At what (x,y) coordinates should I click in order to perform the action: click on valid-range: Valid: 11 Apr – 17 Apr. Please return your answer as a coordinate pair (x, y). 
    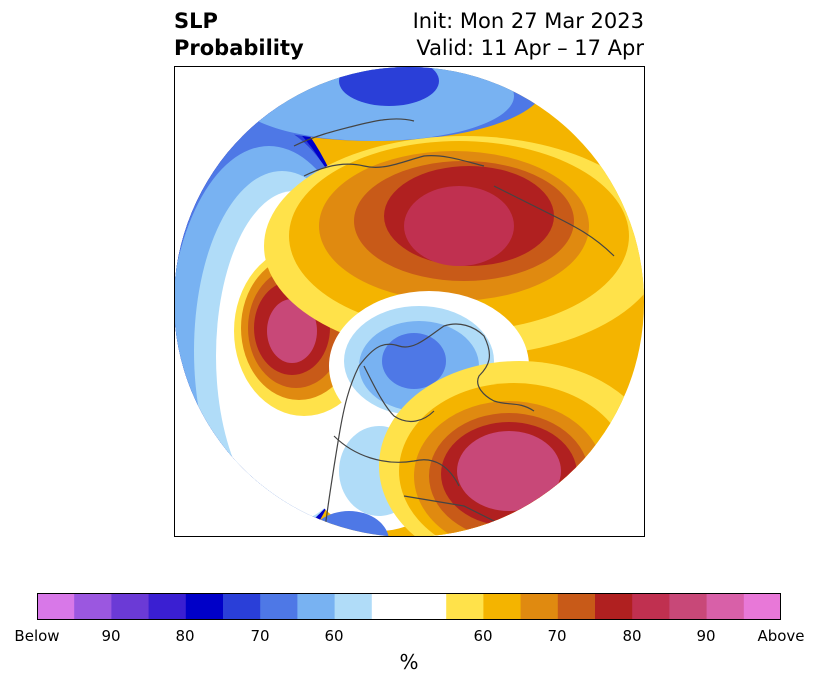
    Looking at the image, I should click on (530, 48).